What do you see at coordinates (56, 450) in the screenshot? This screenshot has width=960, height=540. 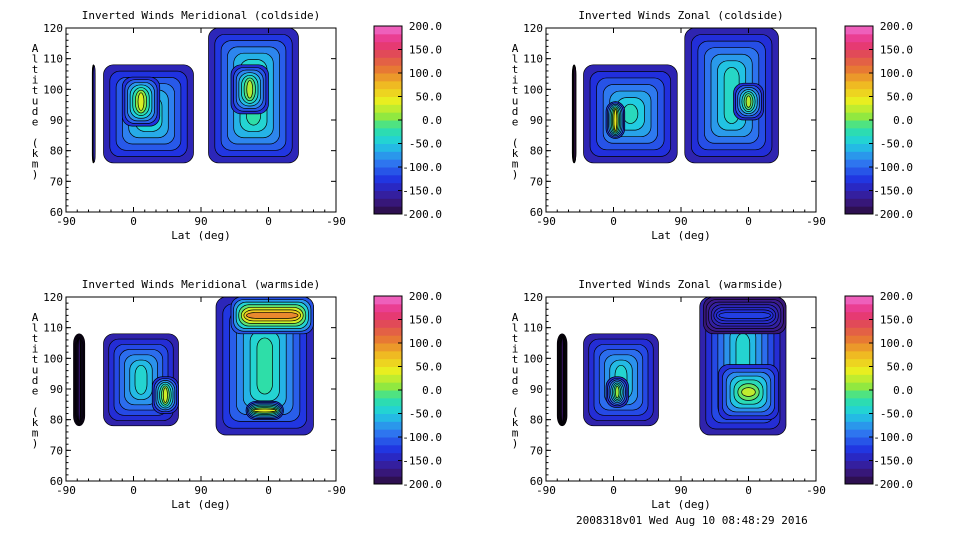 I see `y-tick-label: 70` at bounding box center [56, 450].